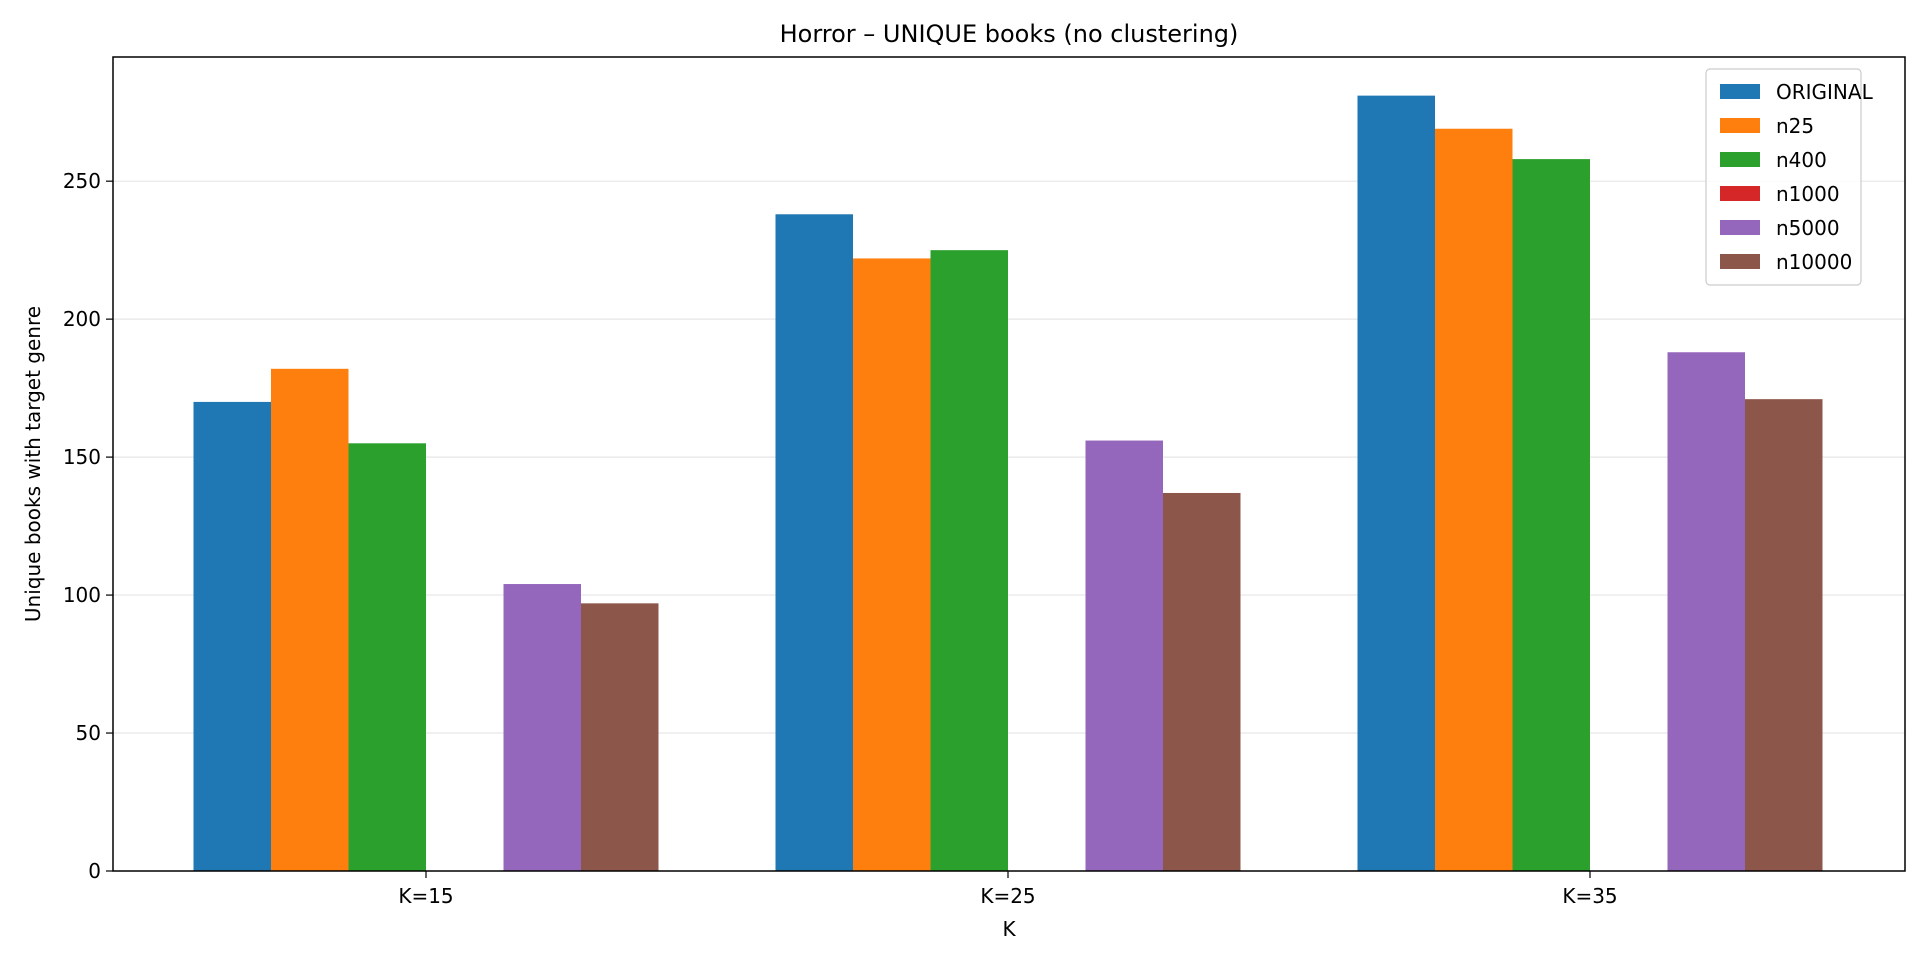 The width and height of the screenshot is (1920, 960). Describe the element at coordinates (1007, 896) in the screenshot. I see `x-tick-label: K=25` at that location.